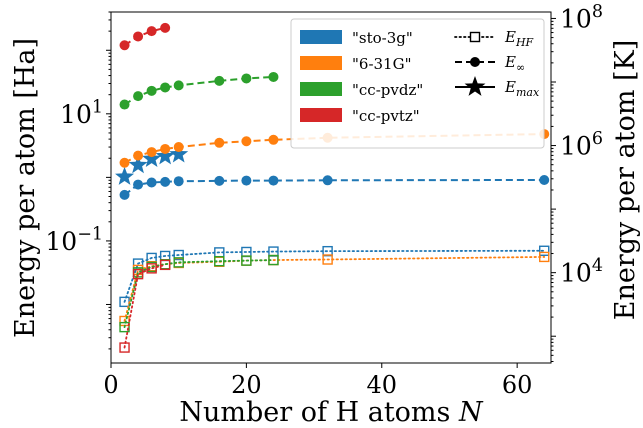 This screenshot has height=428, width=643. What do you see at coordinates (81, 113) in the screenshot?
I see `y-left-tick-label: 10¹` at bounding box center [81, 113].